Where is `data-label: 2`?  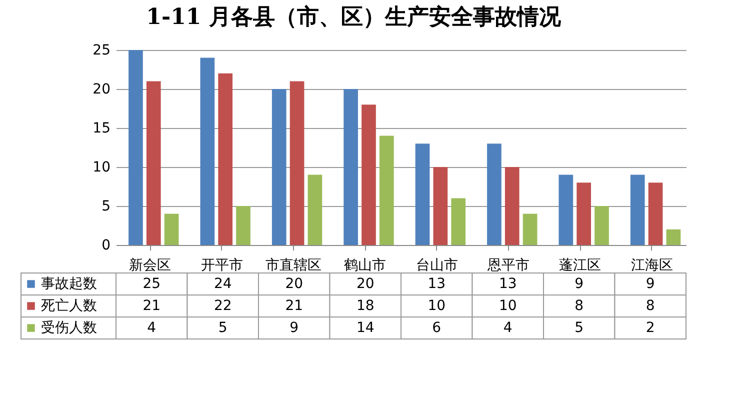
data-label: 2 is located at coordinates (650, 328).